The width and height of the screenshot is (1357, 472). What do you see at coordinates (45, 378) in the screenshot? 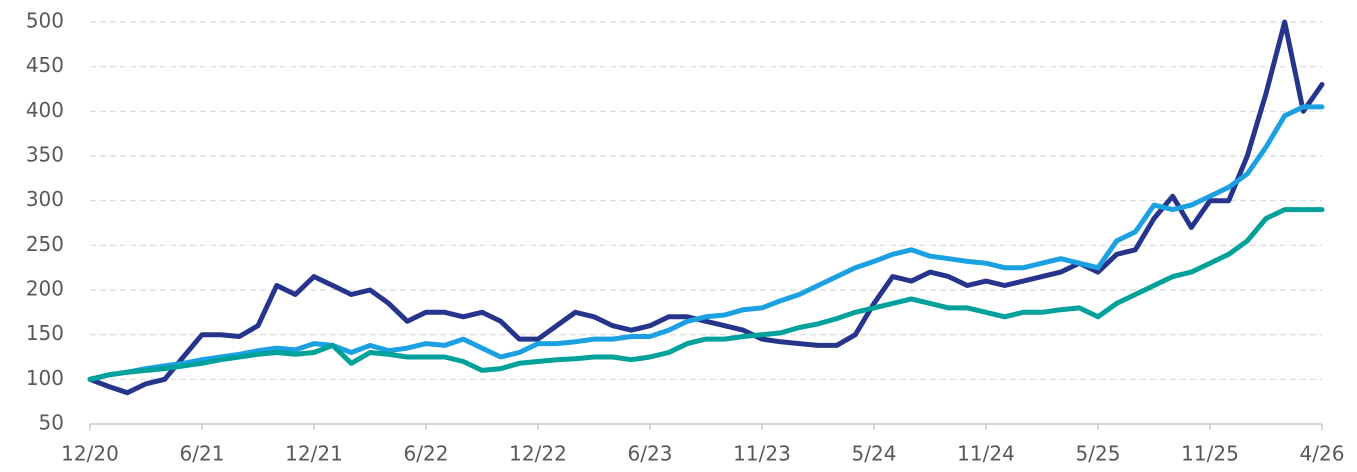
I see `y-tick-label: 100` at bounding box center [45, 378].